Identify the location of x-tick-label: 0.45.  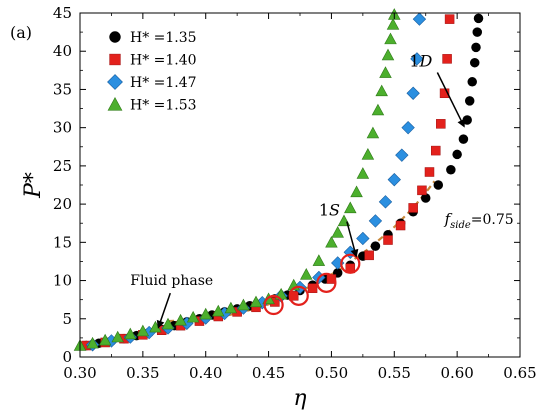
(268, 373).